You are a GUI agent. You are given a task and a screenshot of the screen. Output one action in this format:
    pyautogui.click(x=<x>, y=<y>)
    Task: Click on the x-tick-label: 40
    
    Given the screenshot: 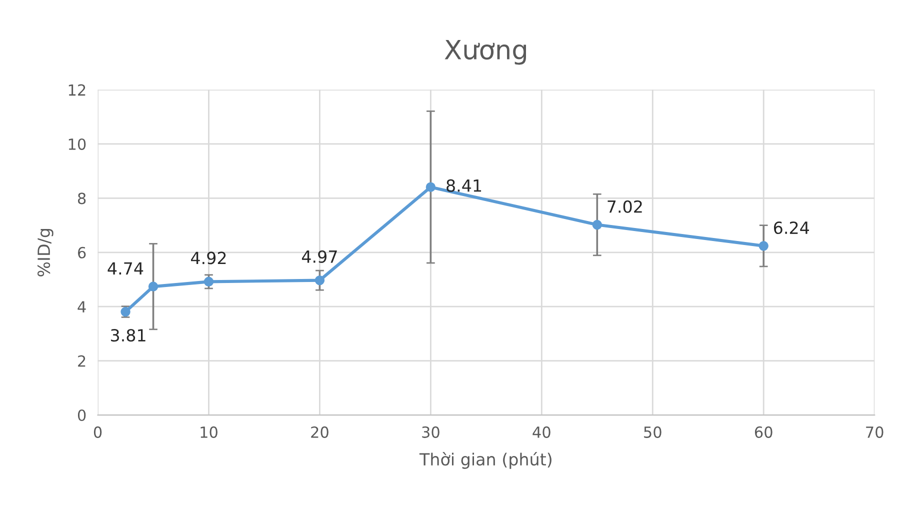 What is the action you would take?
    pyautogui.click(x=541, y=432)
    